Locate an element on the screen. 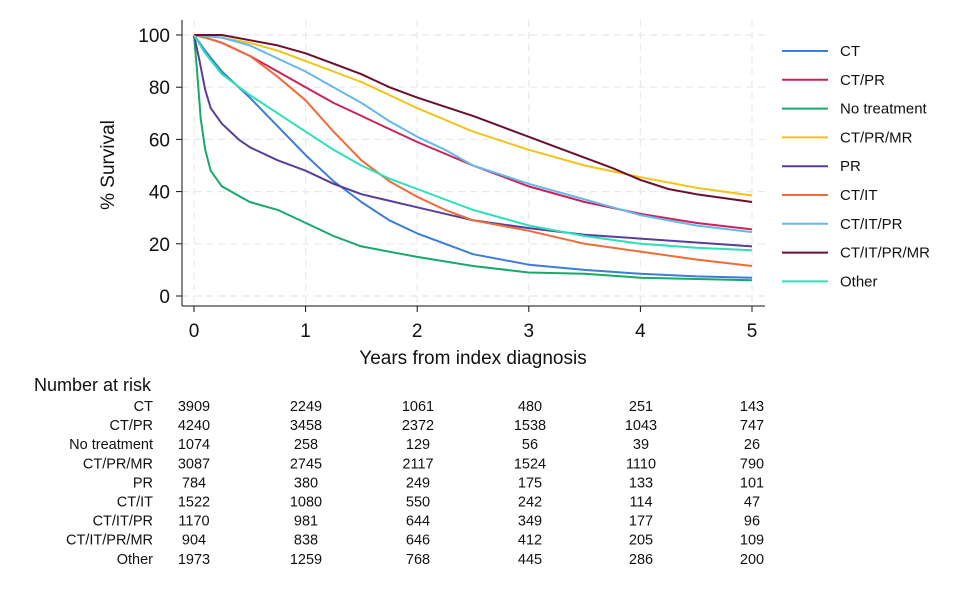  risk-row-label: No treatment is located at coordinates (111, 445).